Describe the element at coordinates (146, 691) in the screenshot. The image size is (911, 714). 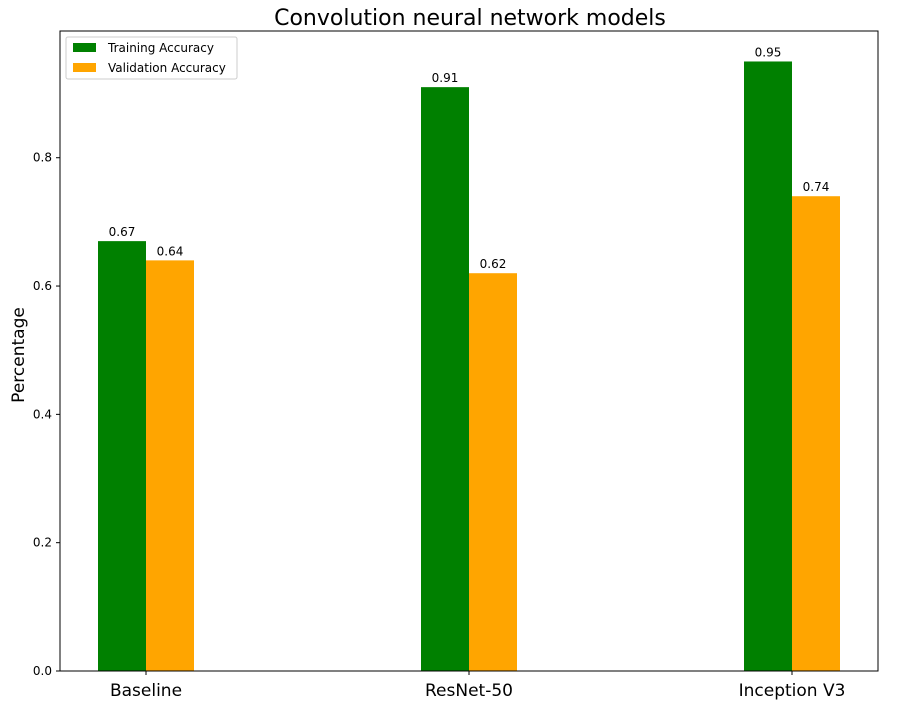
I see `x-tick-label: Baseline` at that location.